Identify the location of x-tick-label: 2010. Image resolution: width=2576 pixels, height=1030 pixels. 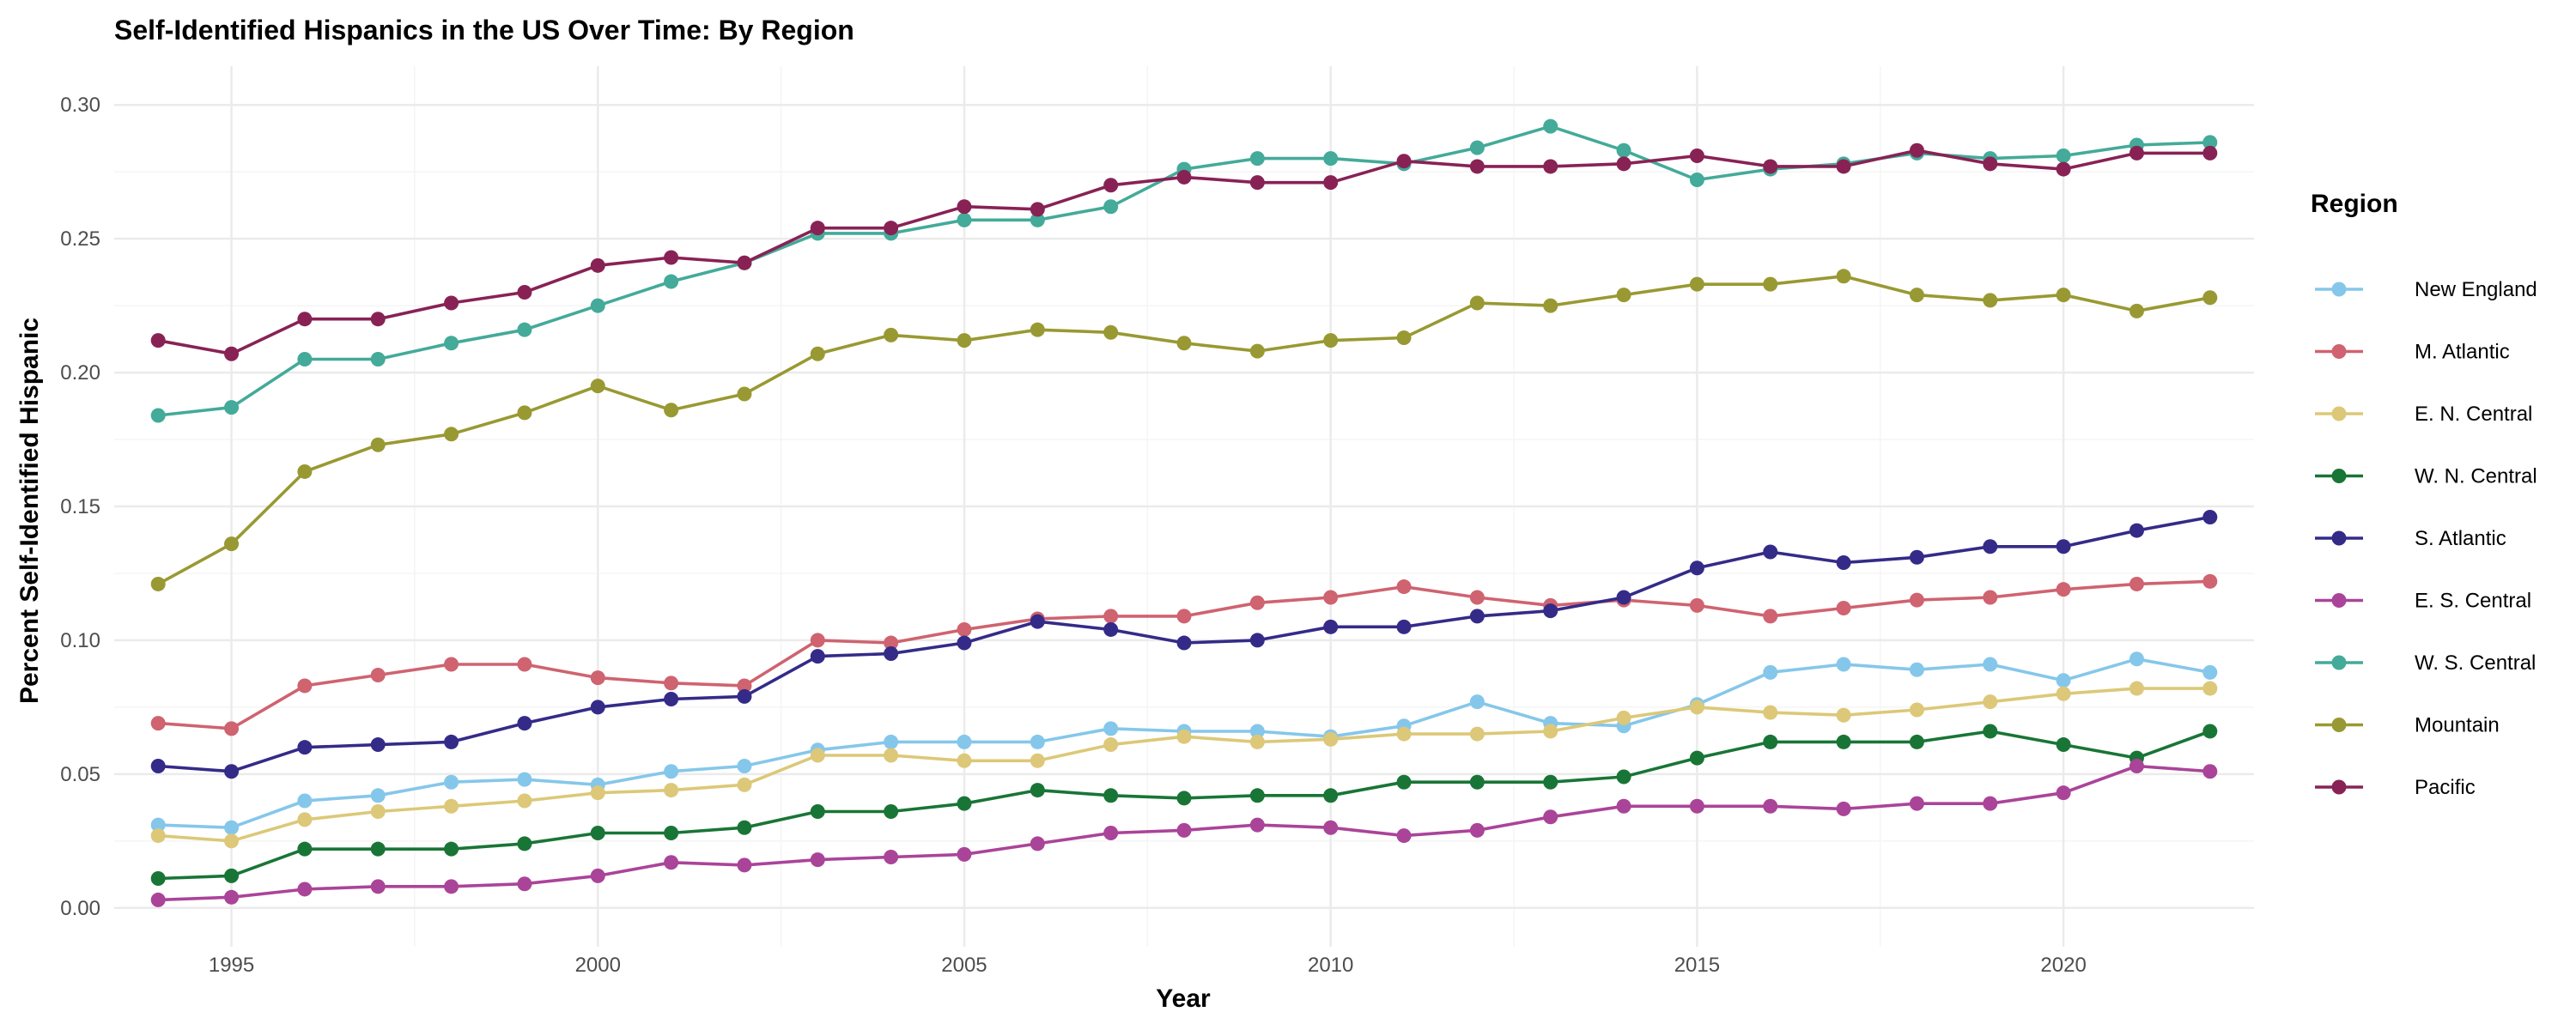
(1330, 965).